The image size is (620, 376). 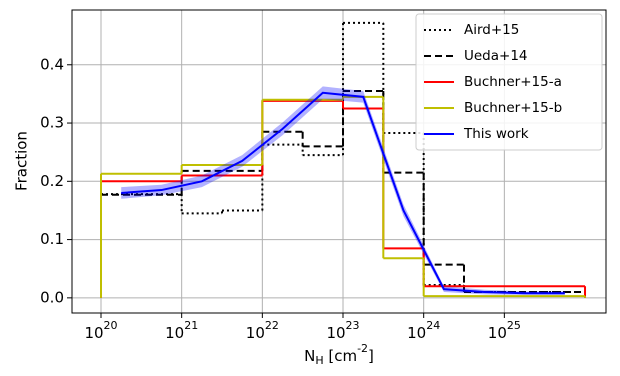 I want to click on legend-label: Buchner+15-a, so click(x=513, y=82).